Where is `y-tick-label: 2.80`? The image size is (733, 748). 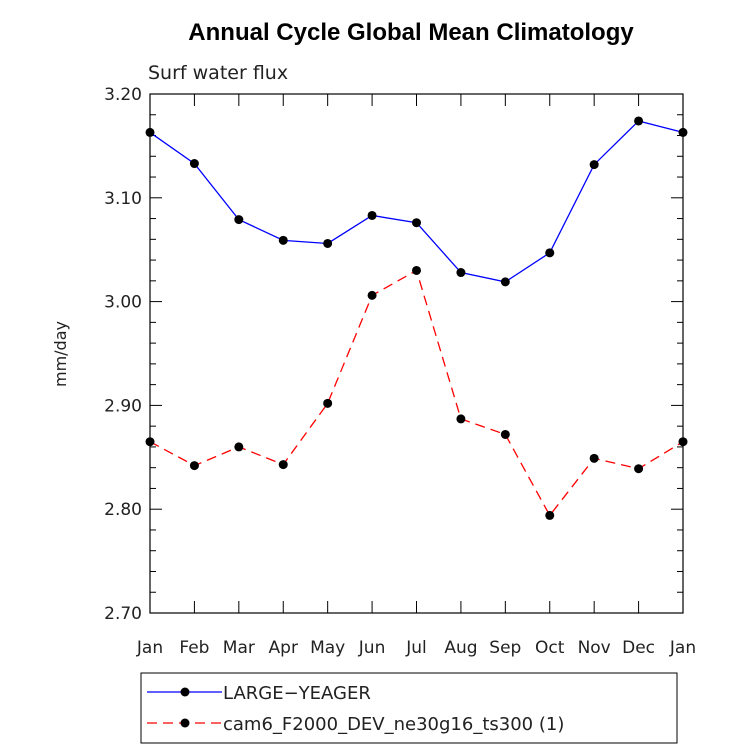 y-tick-label: 2.80 is located at coordinates (123, 510).